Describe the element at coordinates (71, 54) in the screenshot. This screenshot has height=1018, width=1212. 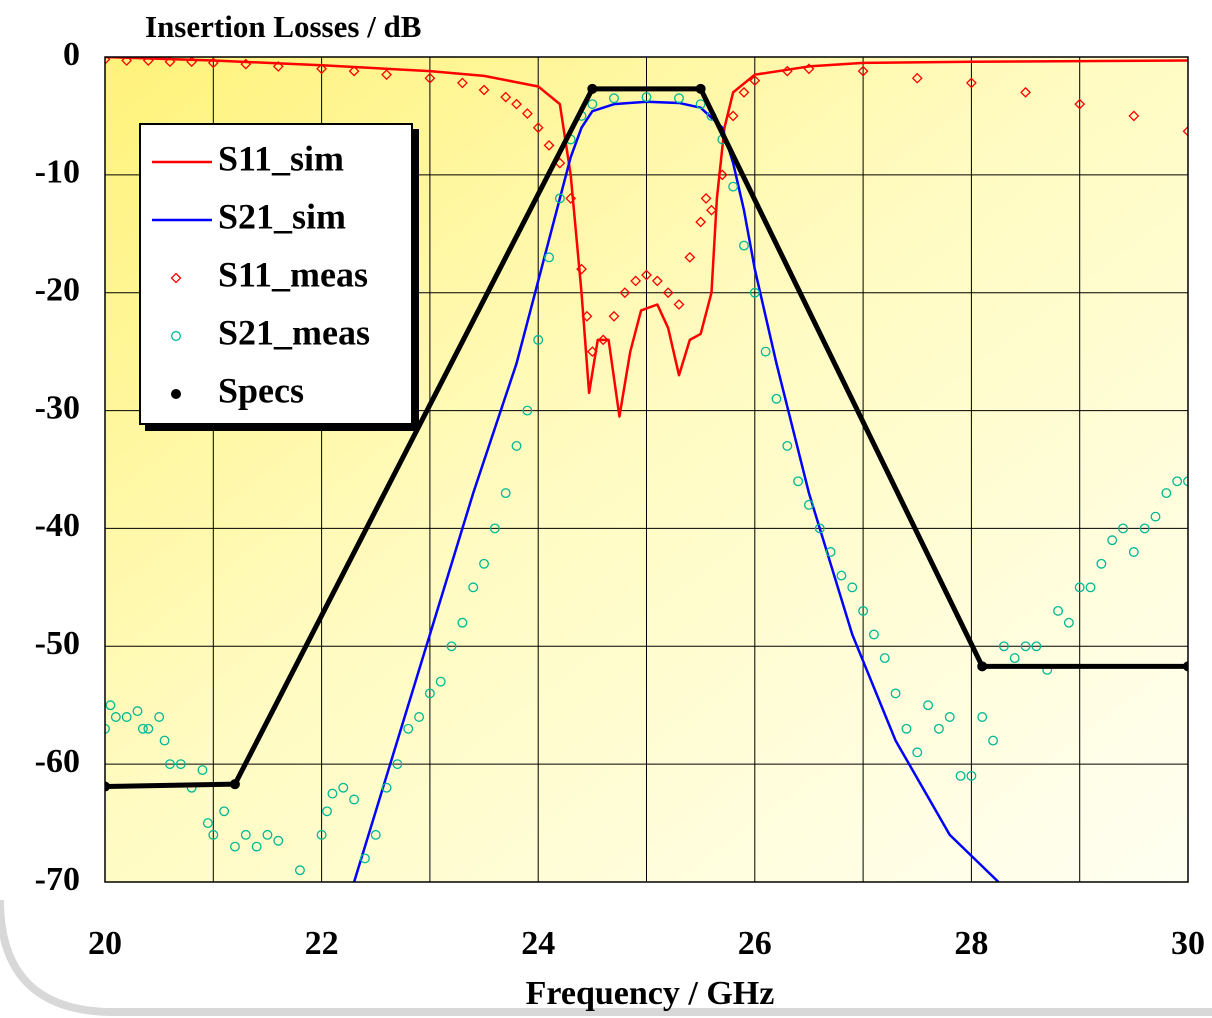
I see `y-tick-label: 0` at that location.